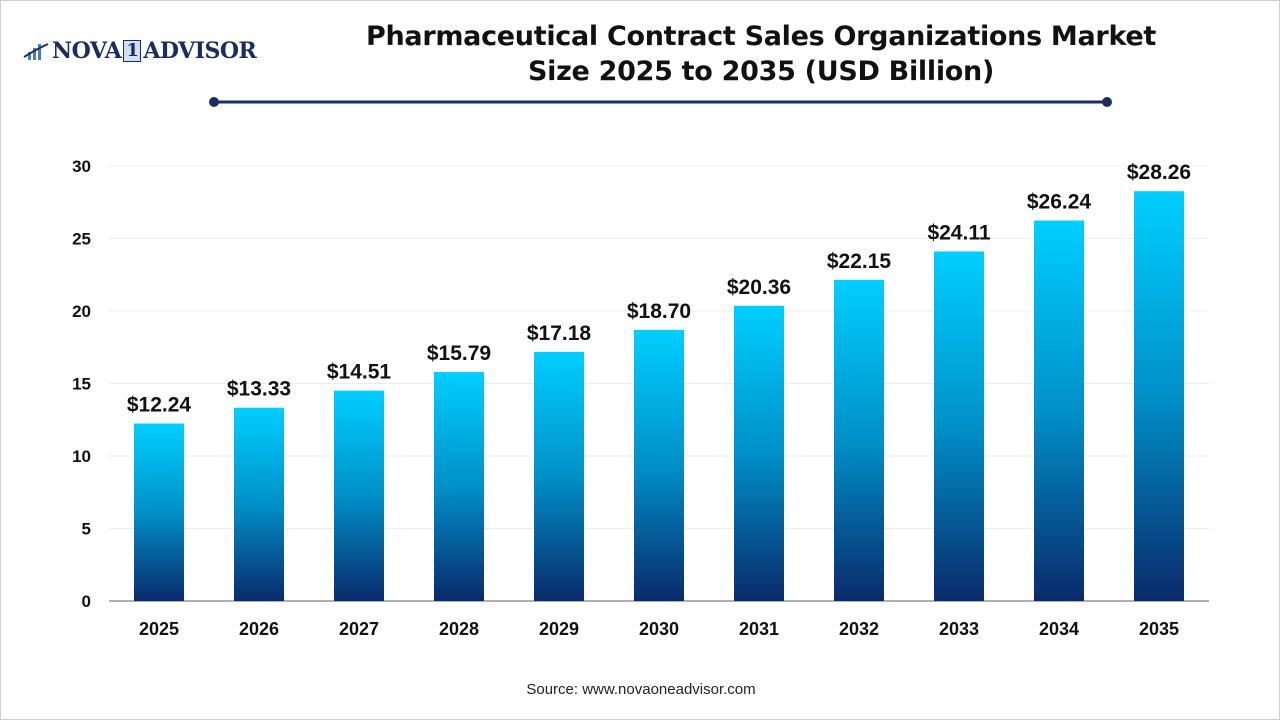  I want to click on data-label: $20.36, so click(759, 287).